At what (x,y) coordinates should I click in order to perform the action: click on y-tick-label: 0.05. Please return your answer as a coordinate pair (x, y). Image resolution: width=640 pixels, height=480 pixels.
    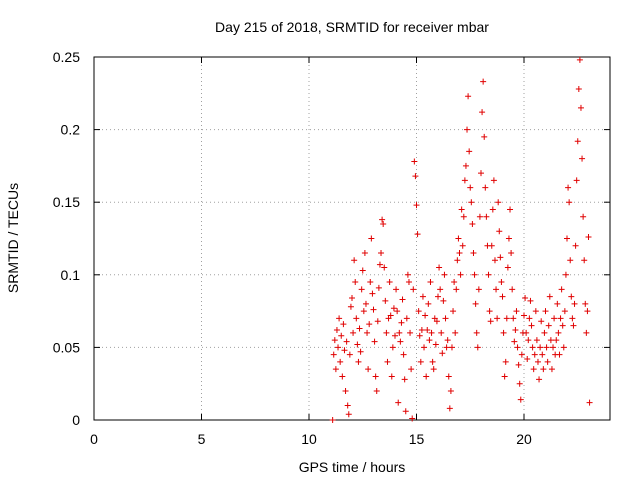
    Looking at the image, I should click on (66, 347).